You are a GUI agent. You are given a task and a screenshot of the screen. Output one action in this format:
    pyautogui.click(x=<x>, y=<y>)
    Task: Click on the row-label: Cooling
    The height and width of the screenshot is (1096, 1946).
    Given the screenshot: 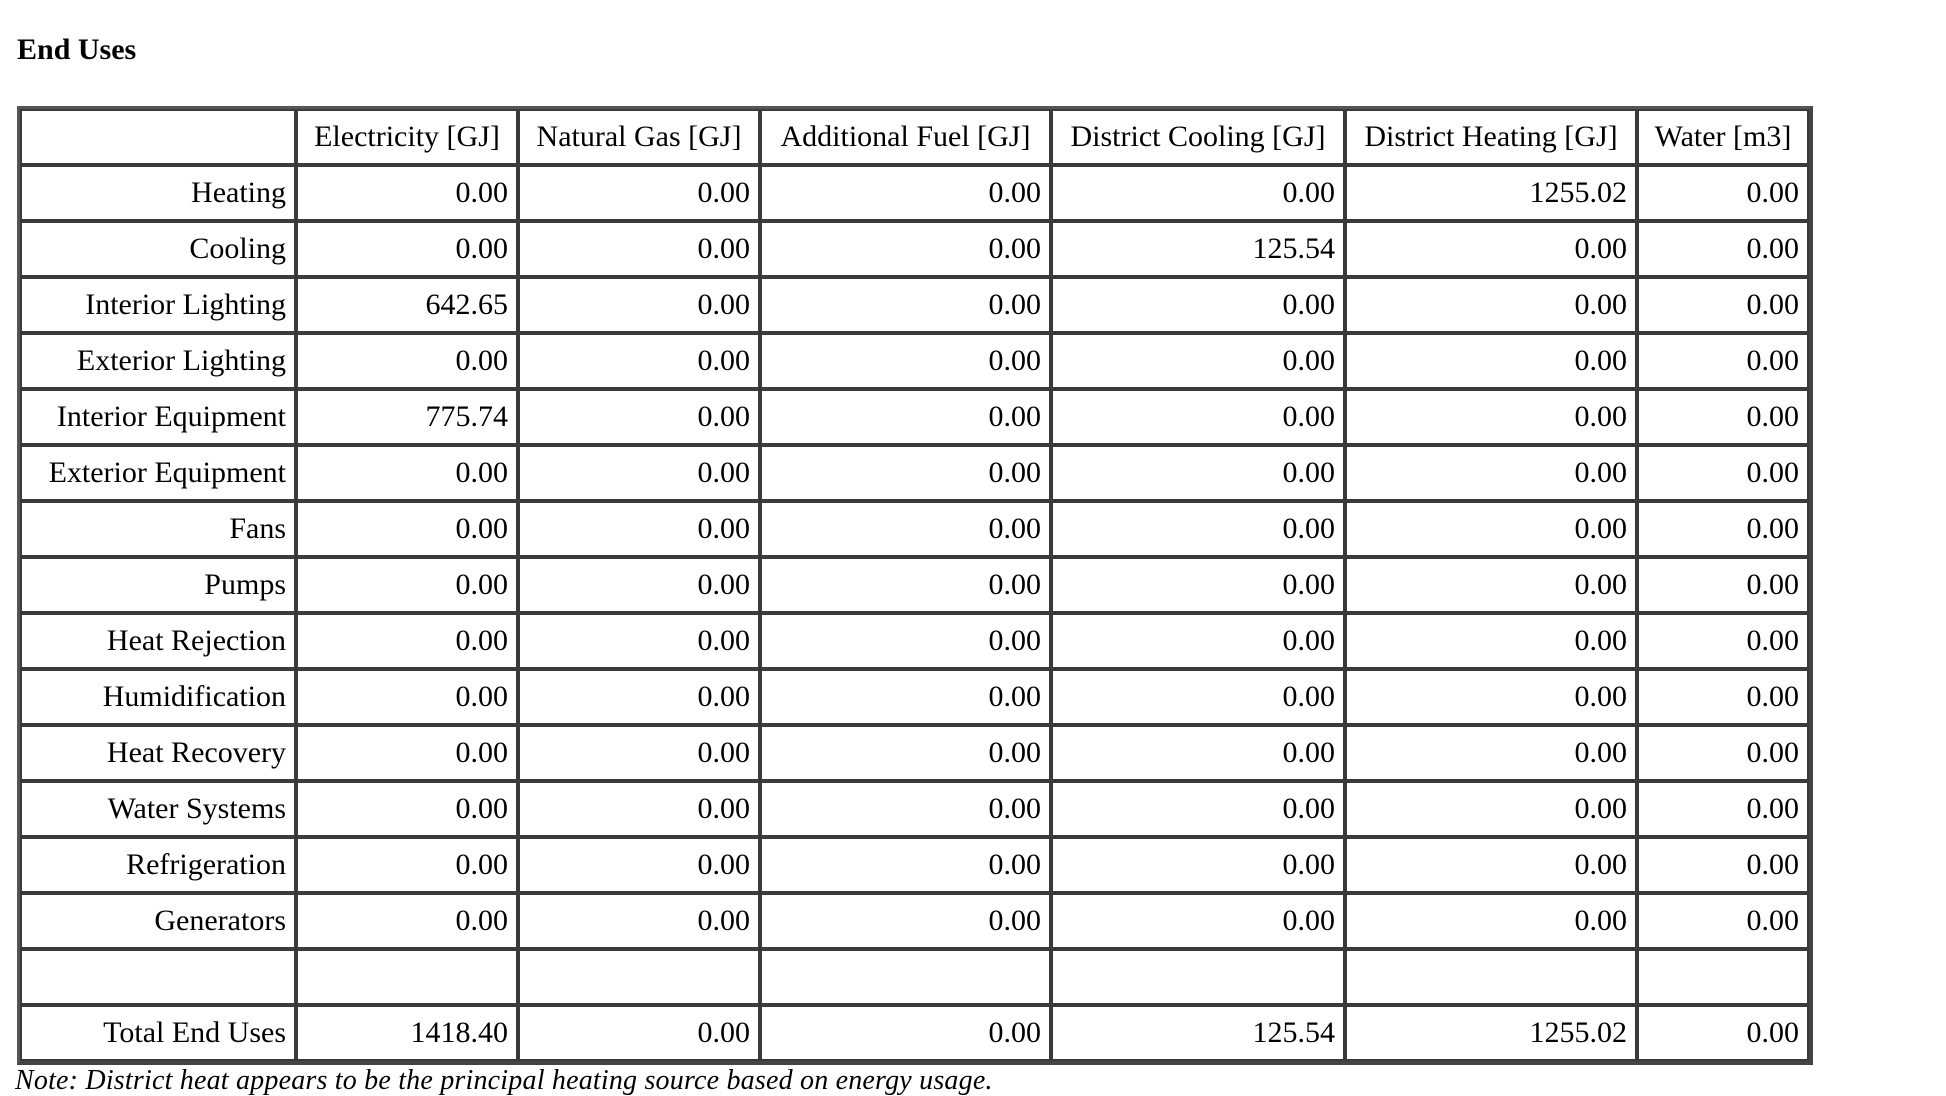 What is the action you would take?
    pyautogui.click(x=158, y=249)
    